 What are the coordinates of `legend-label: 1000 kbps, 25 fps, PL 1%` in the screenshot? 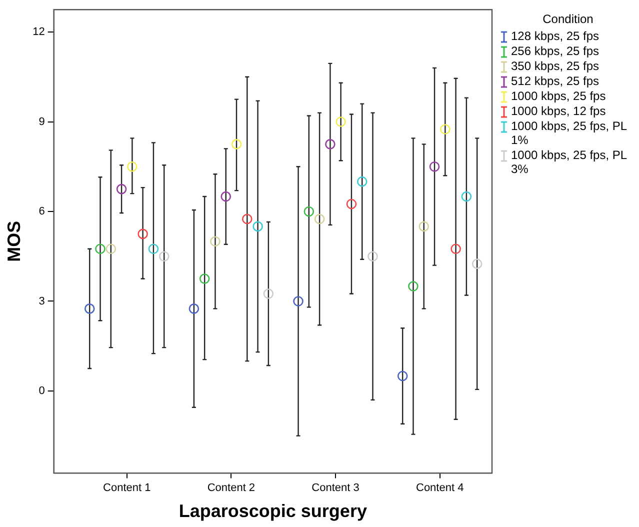 It's located at (569, 133).